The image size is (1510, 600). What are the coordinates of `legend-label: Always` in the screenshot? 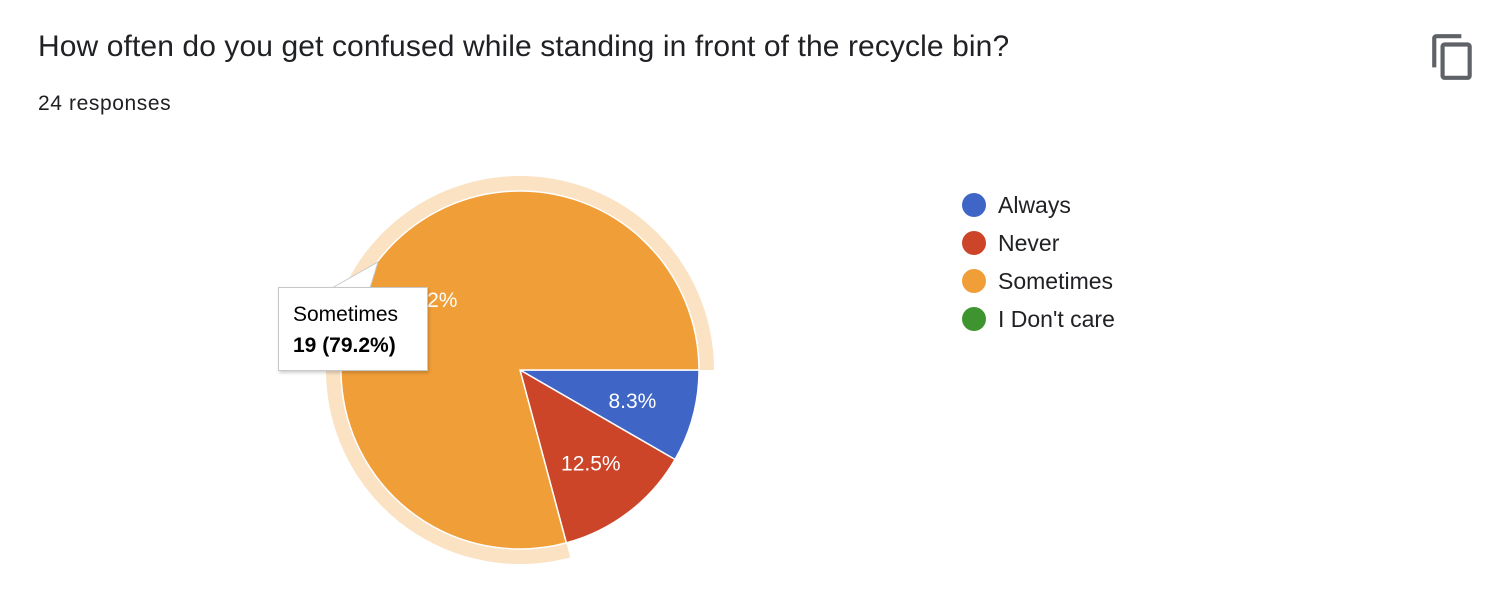 It's located at (1034, 204).